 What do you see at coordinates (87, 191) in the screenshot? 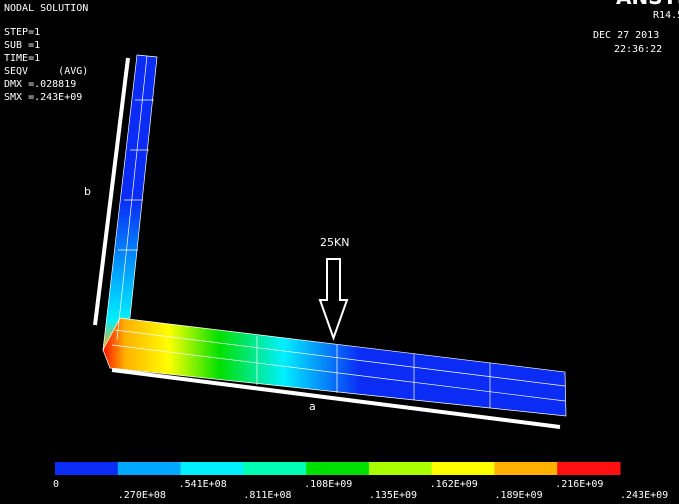
I see `dim-b-label: b` at bounding box center [87, 191].